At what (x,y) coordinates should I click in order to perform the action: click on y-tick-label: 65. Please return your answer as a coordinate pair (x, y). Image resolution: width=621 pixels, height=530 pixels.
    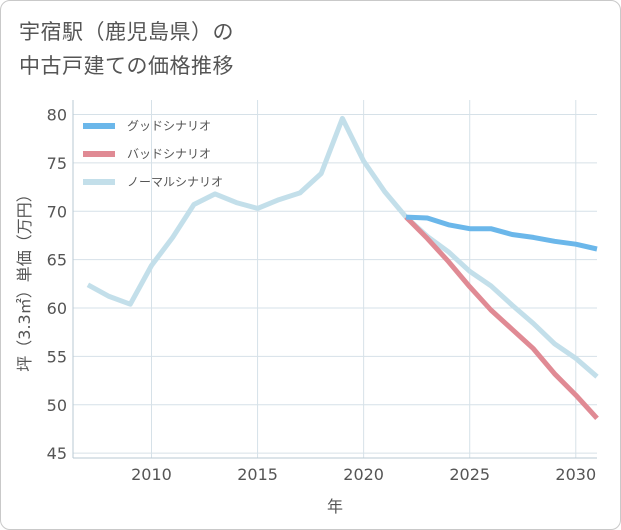
    Looking at the image, I should click on (57, 260).